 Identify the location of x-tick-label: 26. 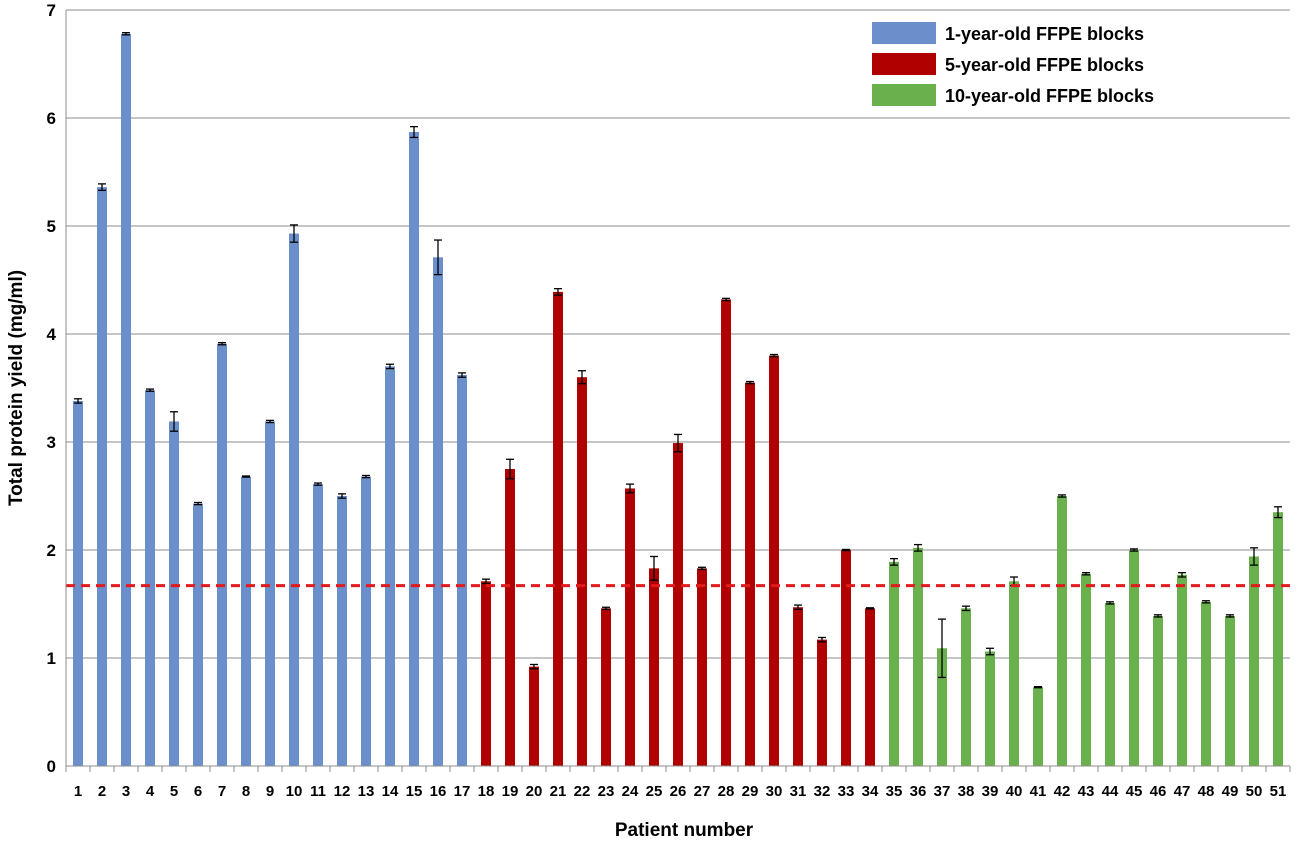
(678, 791).